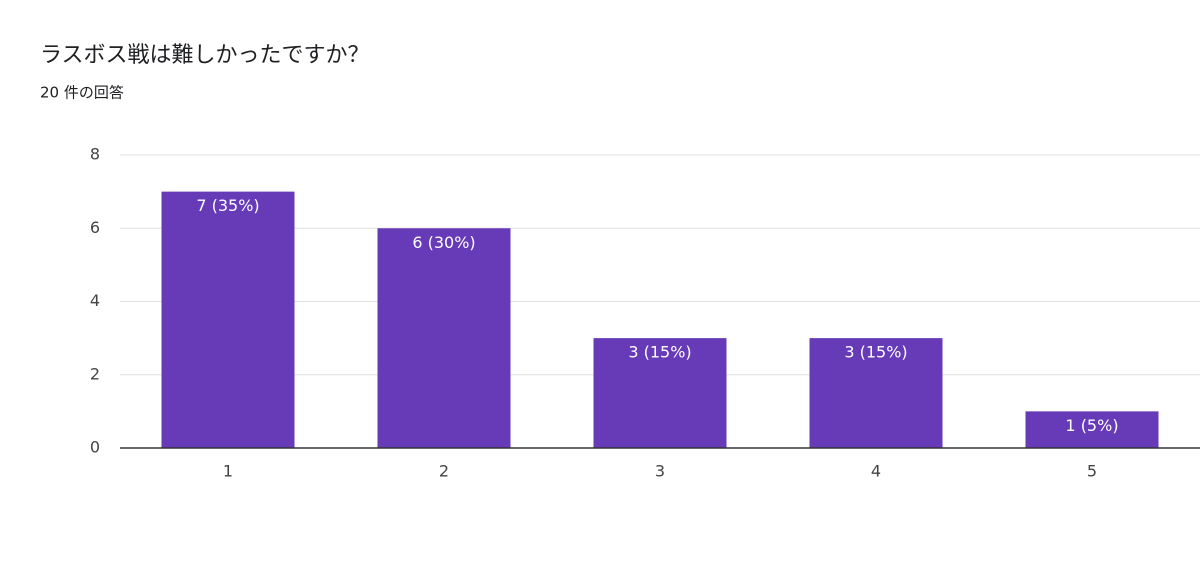  I want to click on x-tick-label: 4, so click(876, 471).